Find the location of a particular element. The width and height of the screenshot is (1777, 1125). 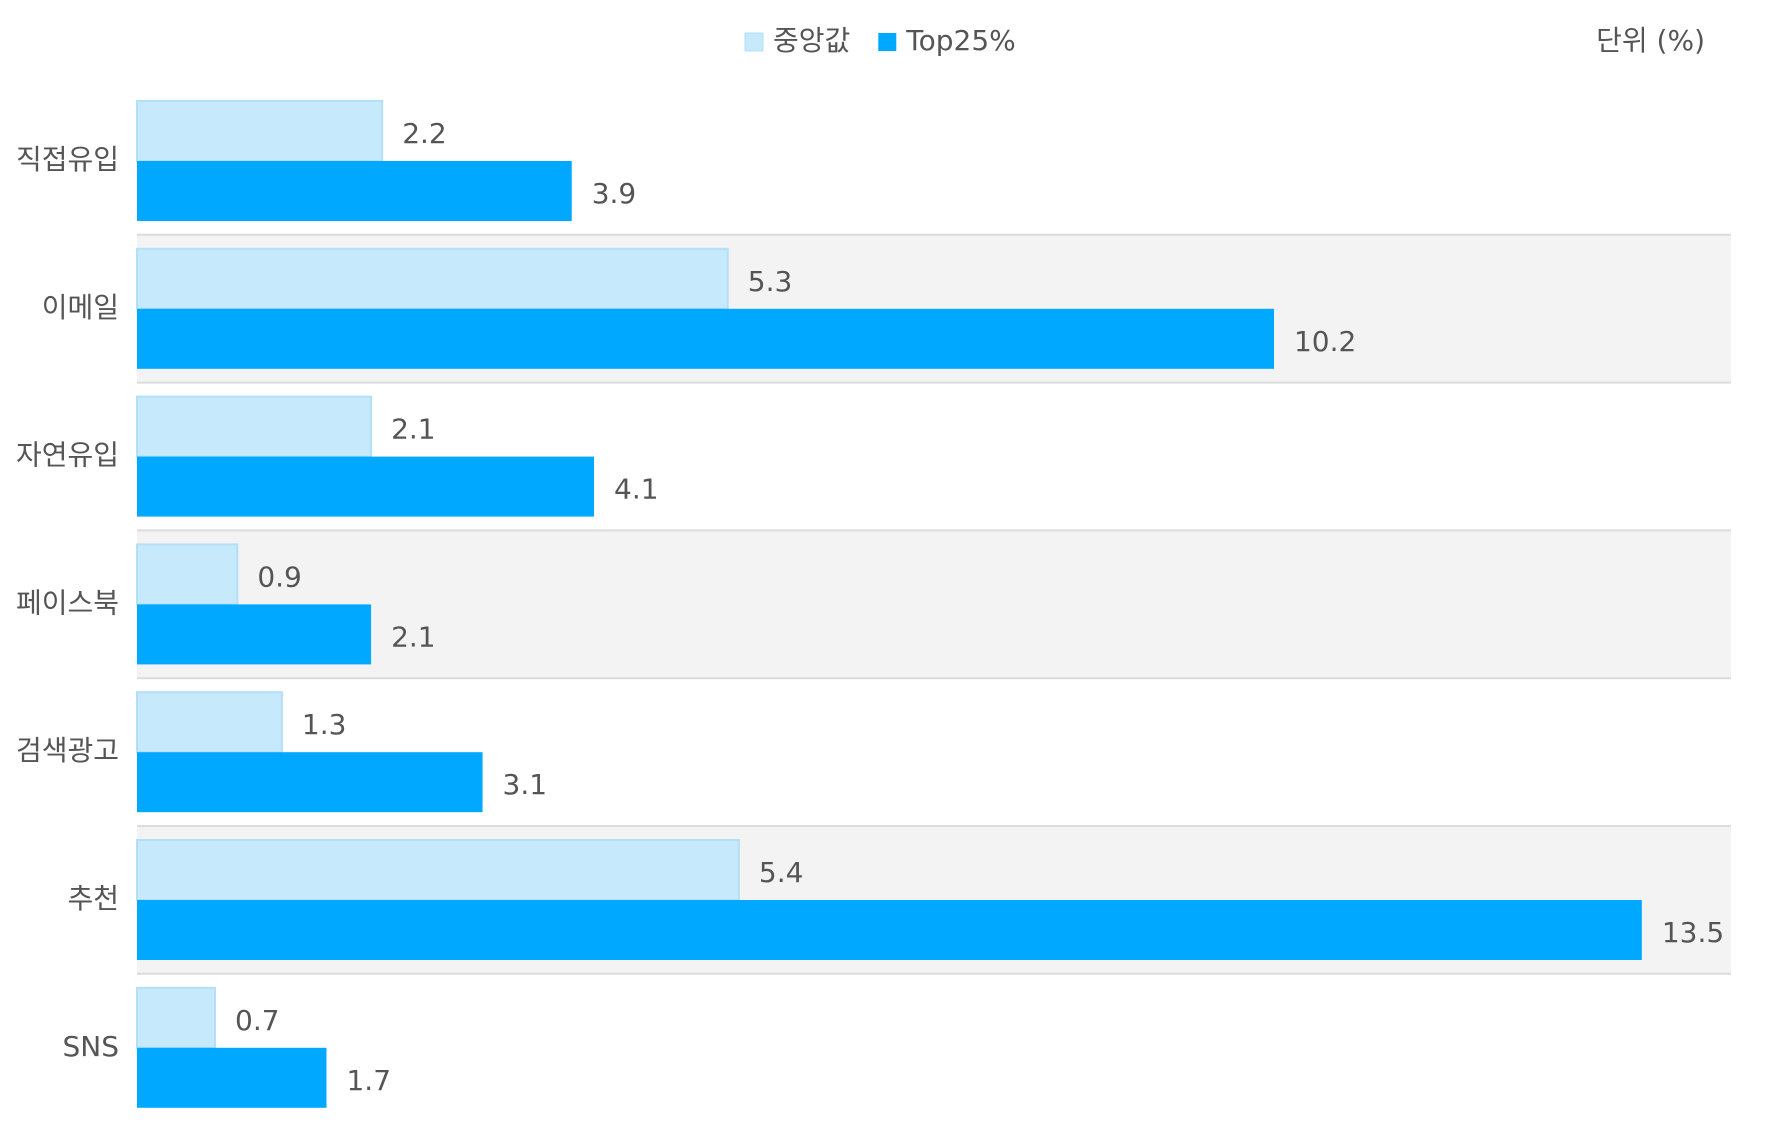

unit-label: 단위 (%) is located at coordinates (1650, 40).